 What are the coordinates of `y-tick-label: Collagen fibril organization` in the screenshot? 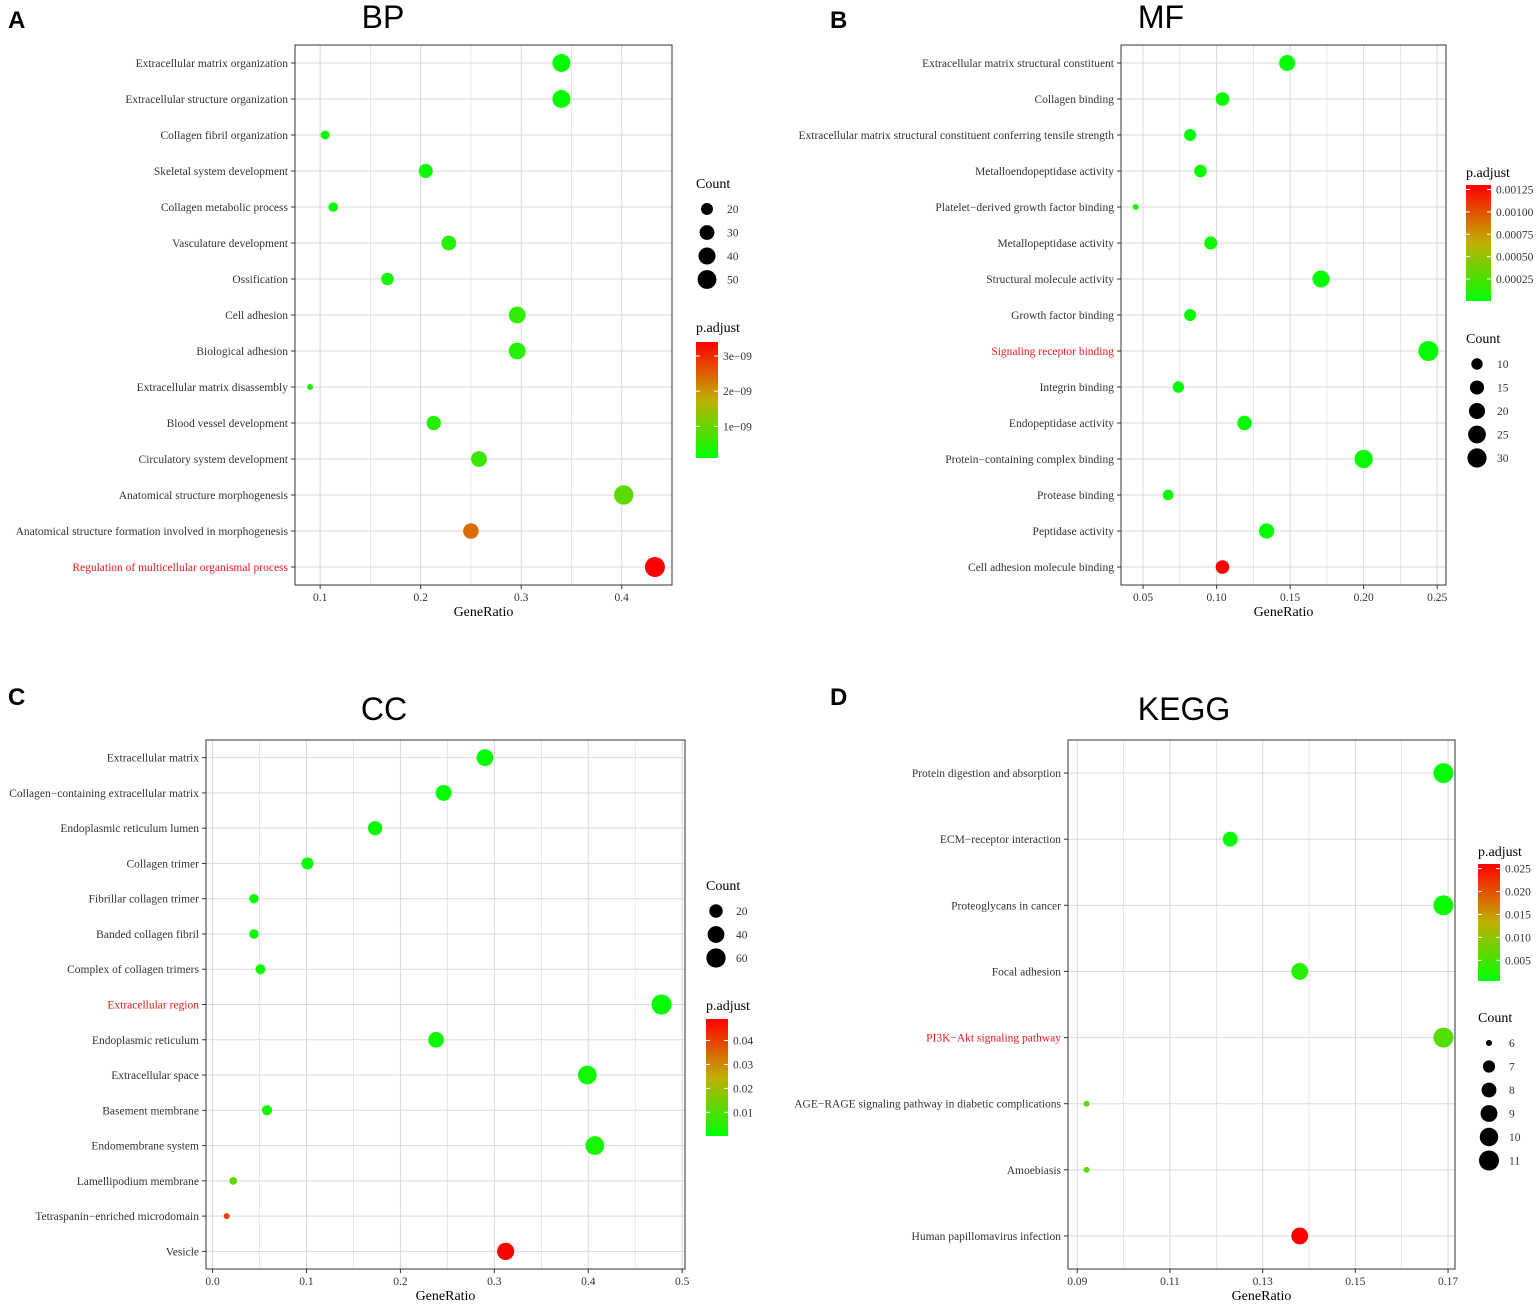 It's located at (224, 136).